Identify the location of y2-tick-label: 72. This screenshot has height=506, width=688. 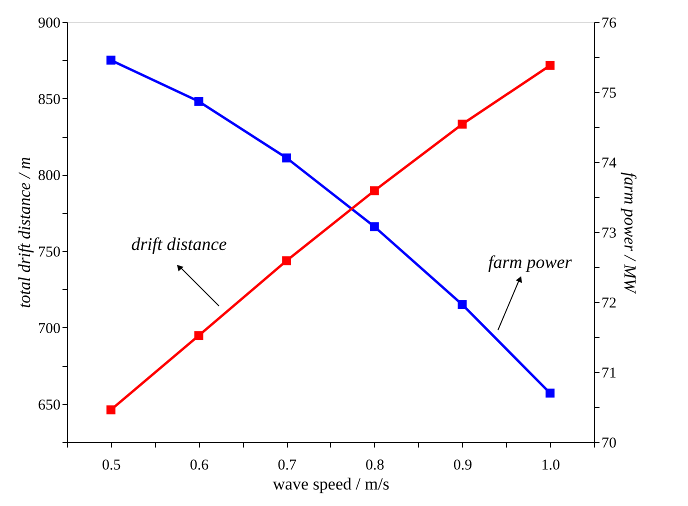
(609, 304).